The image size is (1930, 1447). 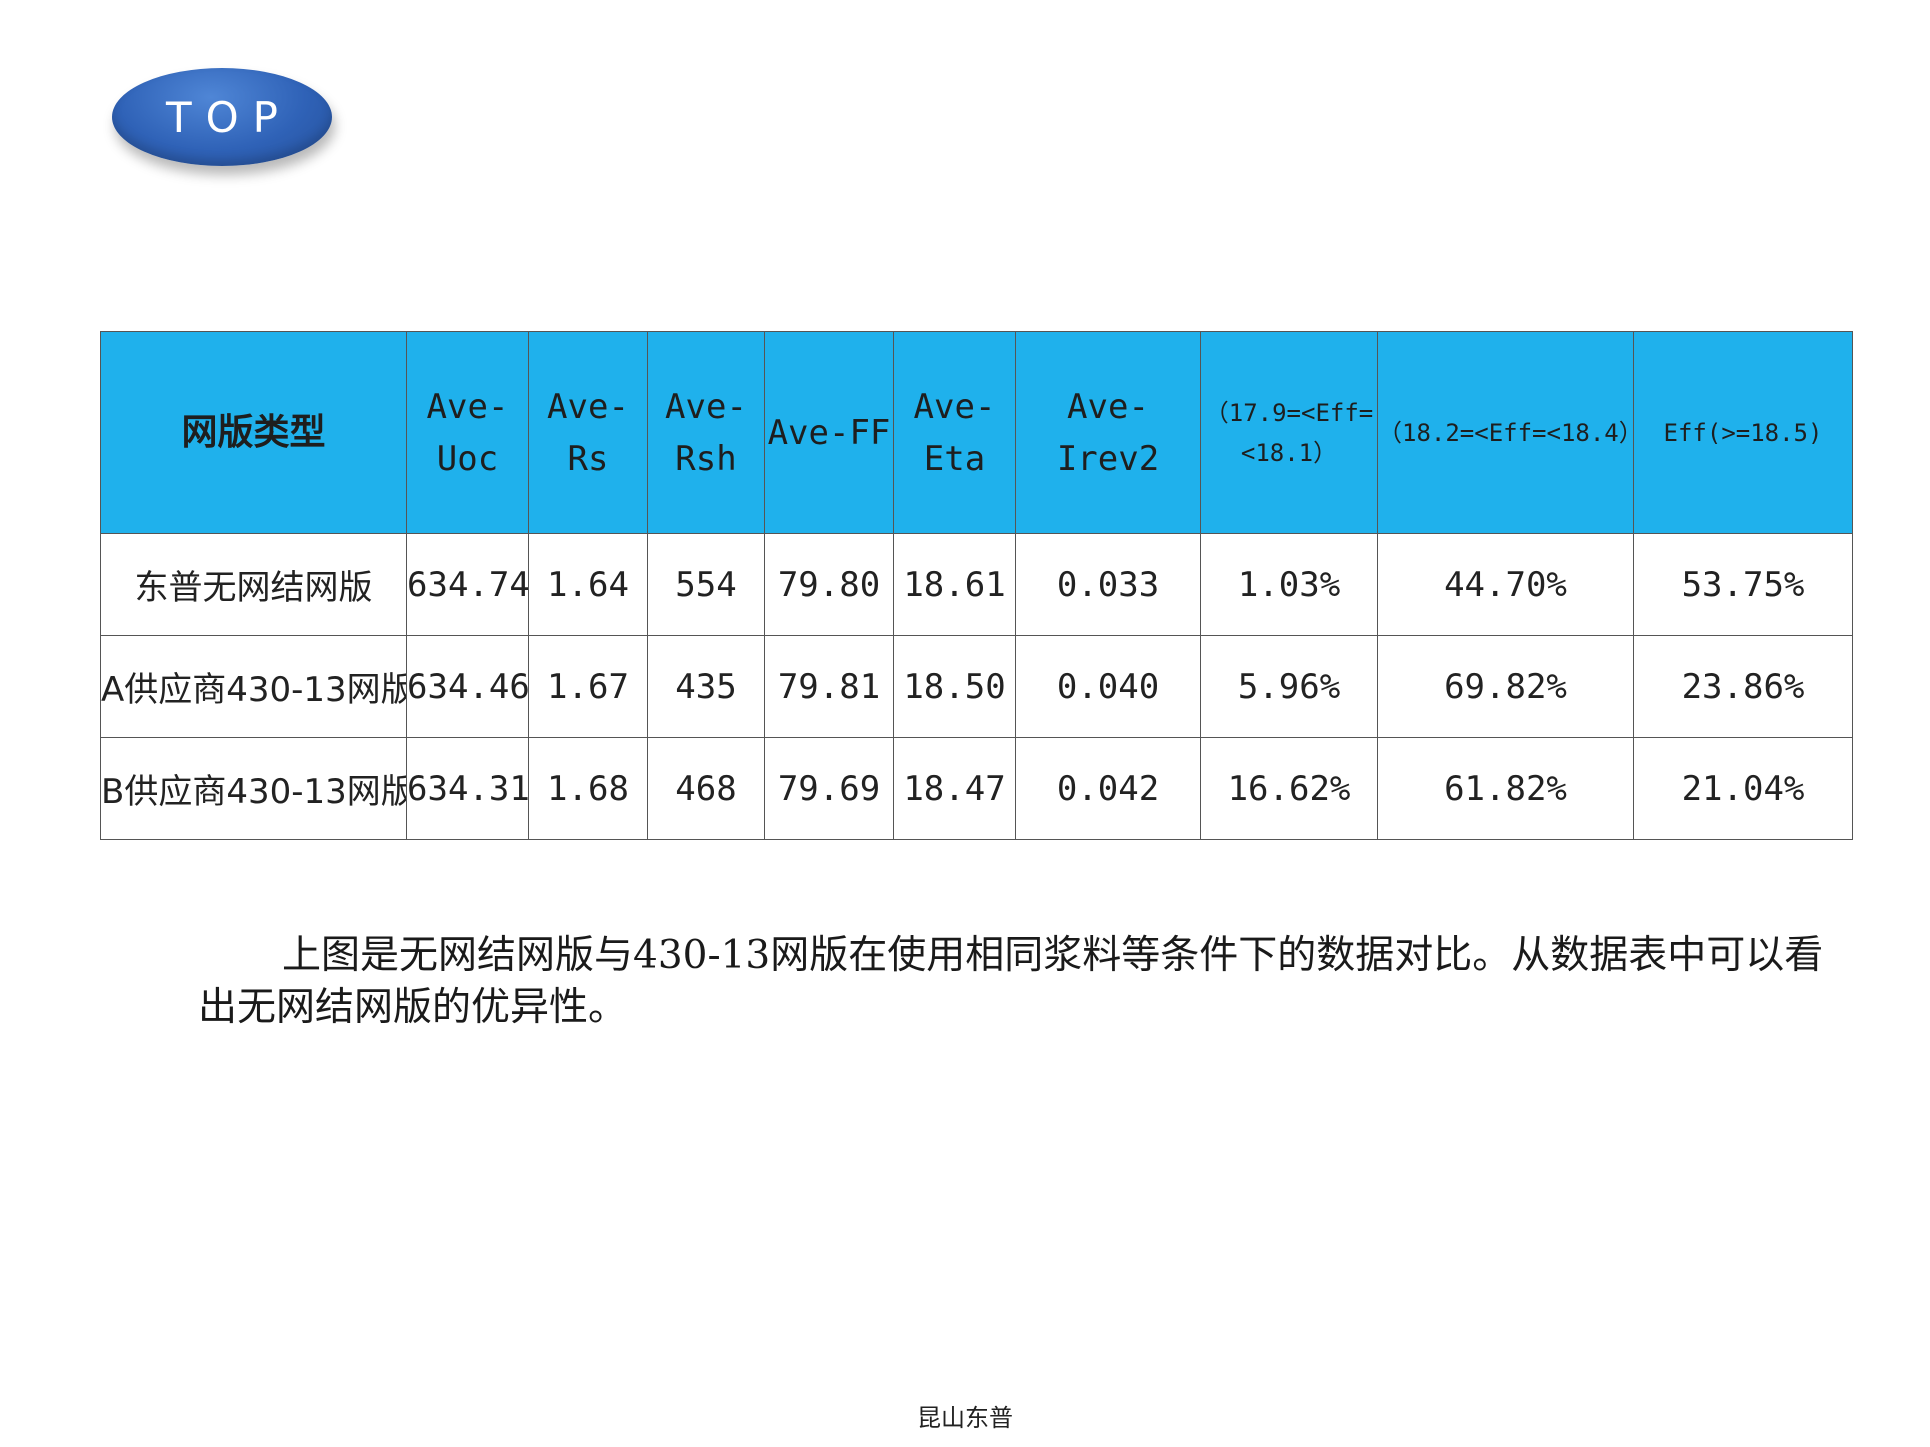 What do you see at coordinates (1505, 584) in the screenshot?
I see `cell-eff-range-2: 44.70%` at bounding box center [1505, 584].